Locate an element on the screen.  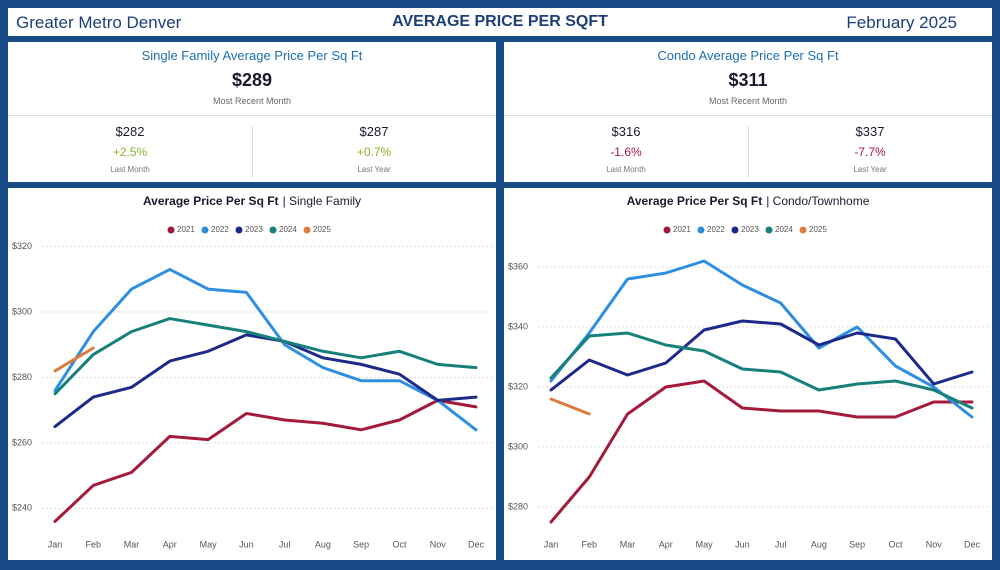
comparison-value: $287 is located at coordinates (374, 131).